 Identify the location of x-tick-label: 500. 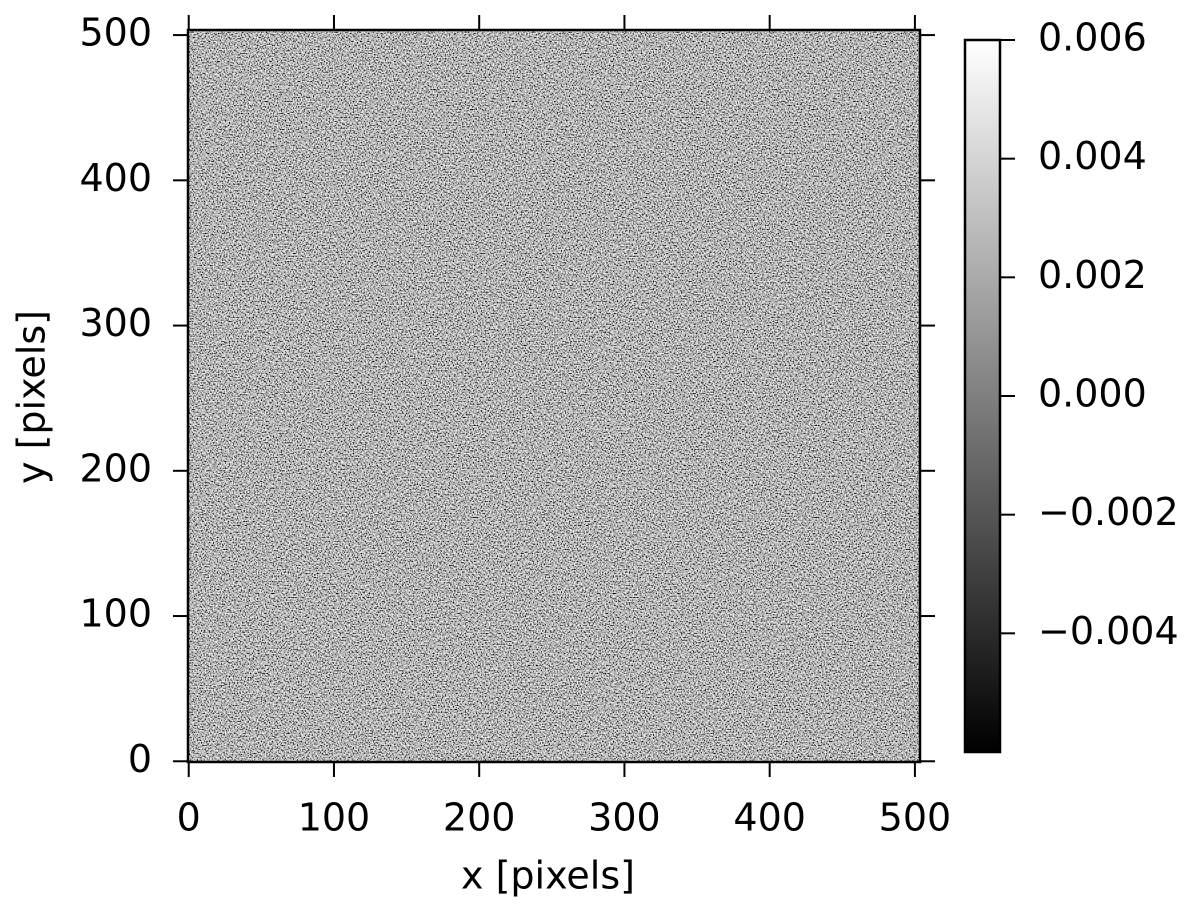
(915, 818).